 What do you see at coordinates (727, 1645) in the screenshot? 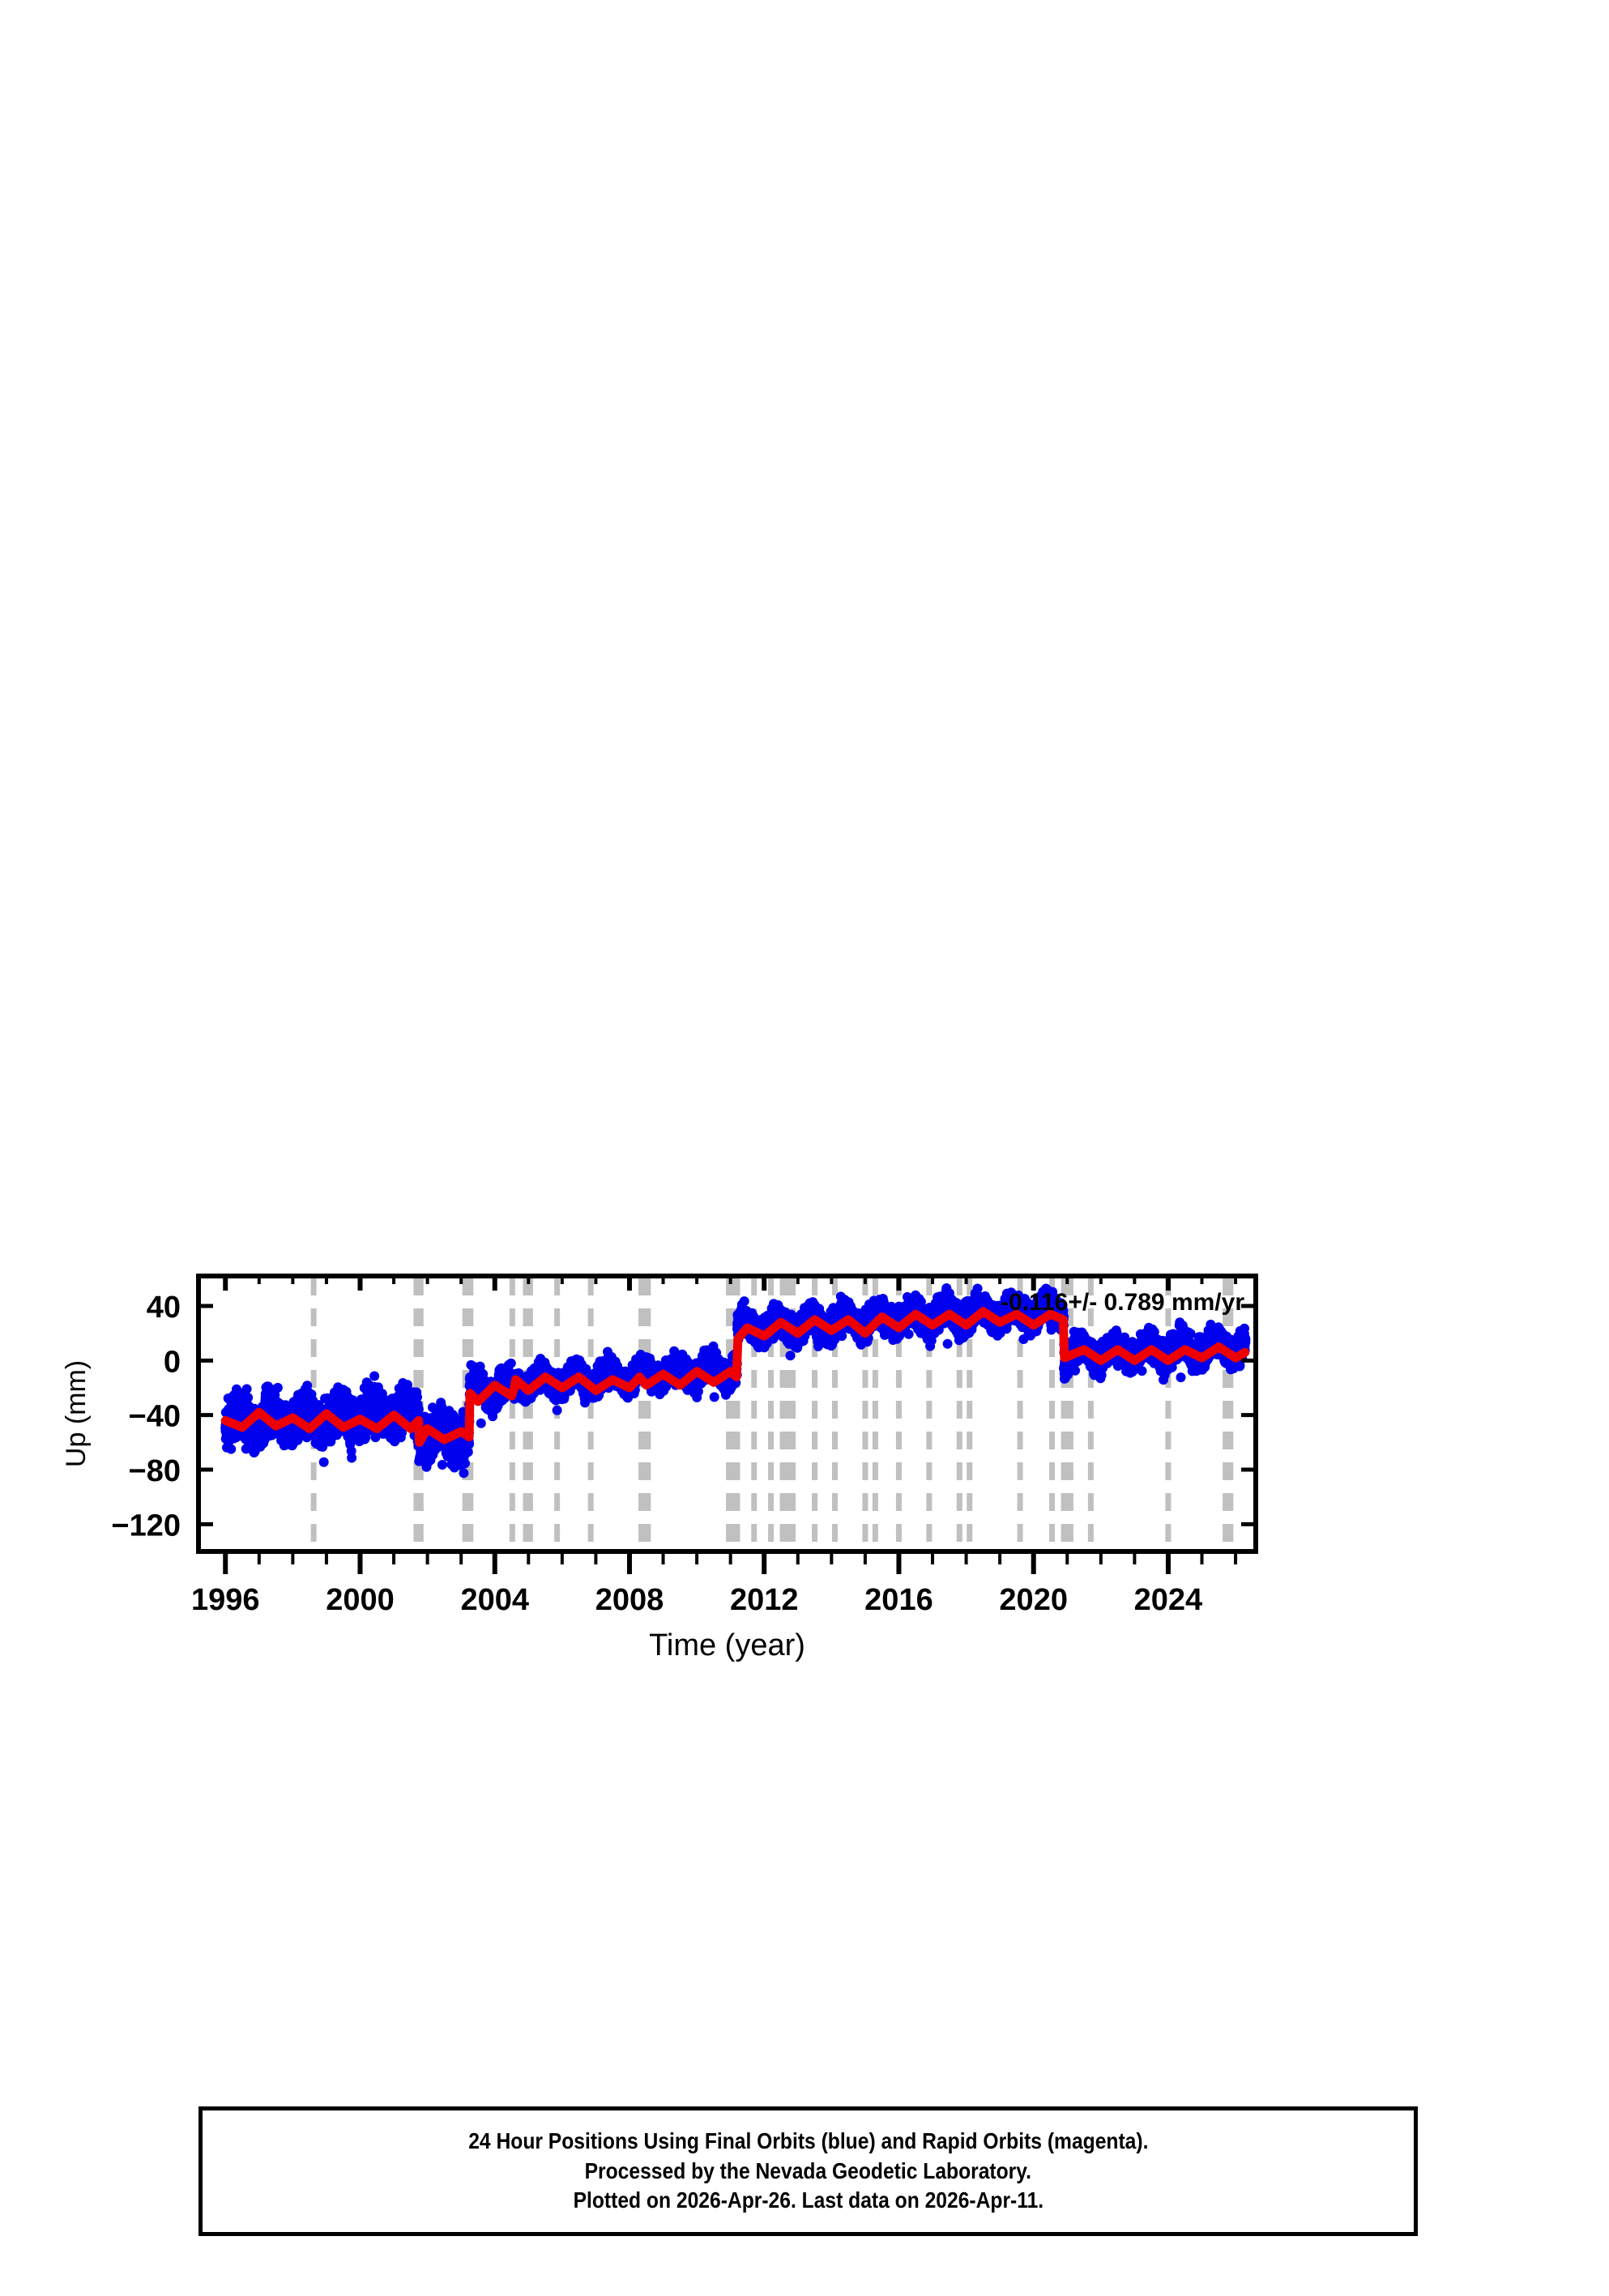
I see `x-axis-label: Time (year)` at bounding box center [727, 1645].